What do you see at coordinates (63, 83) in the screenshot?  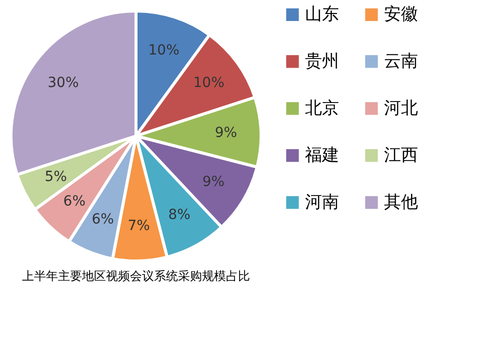 I see `data-label: 30%` at bounding box center [63, 83].